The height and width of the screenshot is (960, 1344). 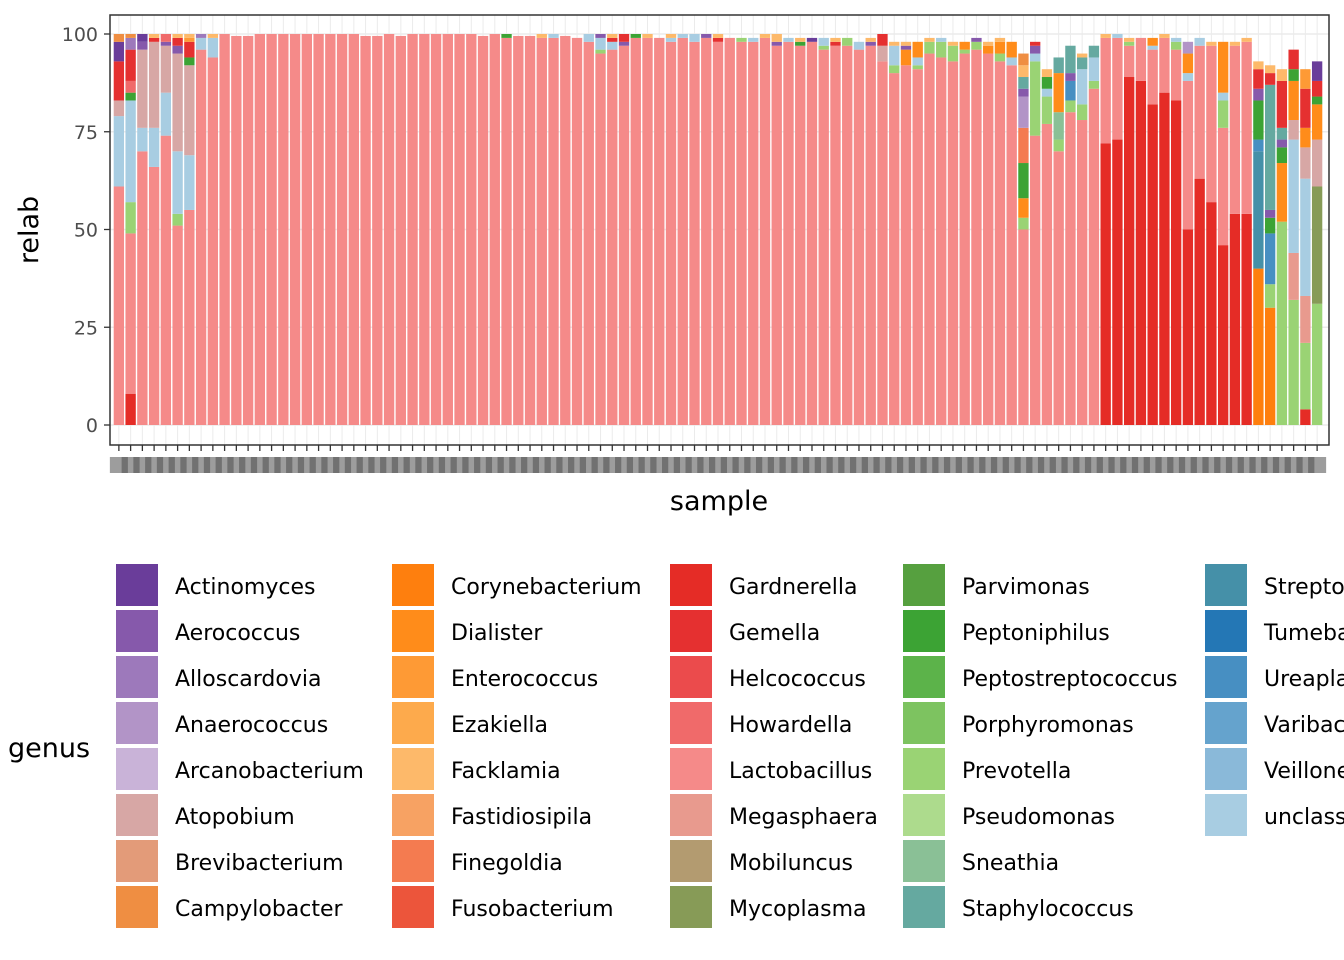 What do you see at coordinates (29, 230) in the screenshot?
I see `y-axis-title: relab` at bounding box center [29, 230].